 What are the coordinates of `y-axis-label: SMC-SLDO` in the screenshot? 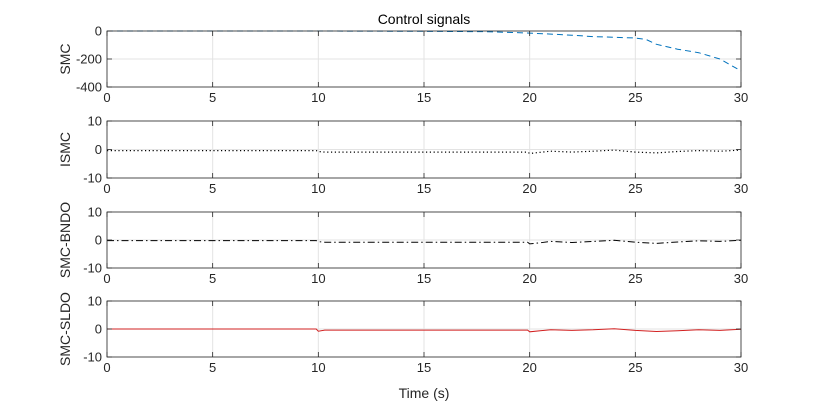 It's located at (65, 329).